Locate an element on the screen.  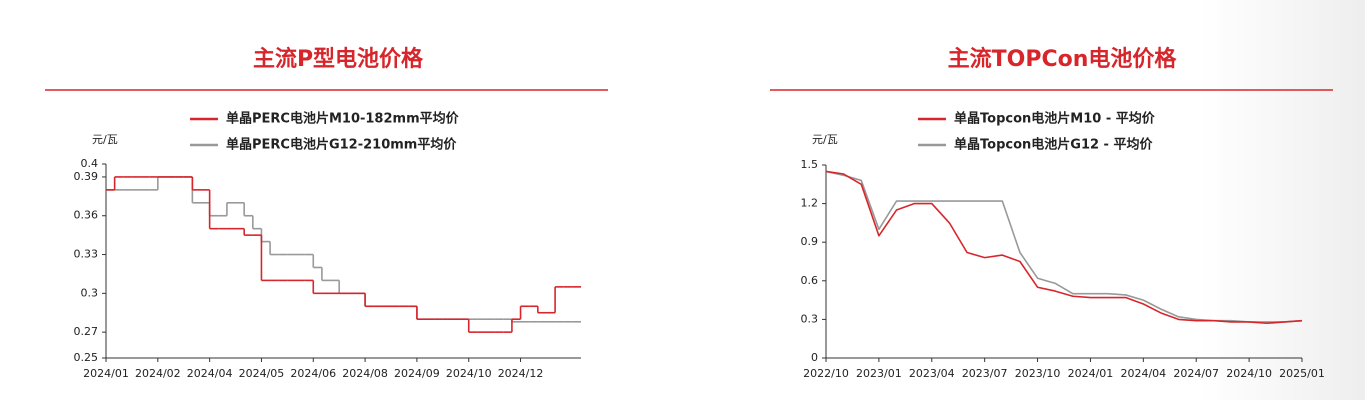
y-tick-label: 0.27 is located at coordinates (86, 331).